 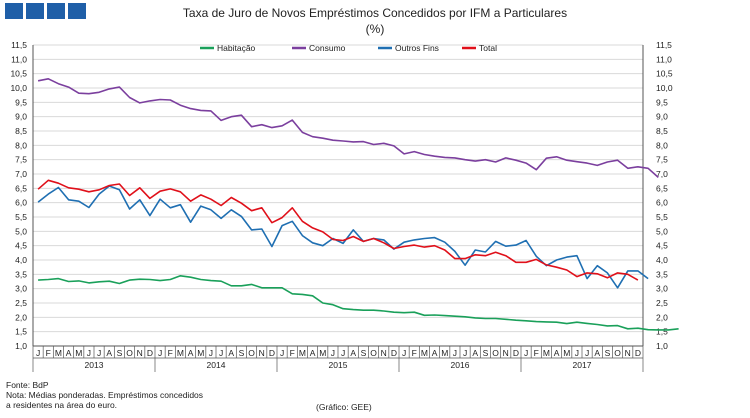 What do you see at coordinates (94, 365) in the screenshot?
I see `x-year-label: 2013` at bounding box center [94, 365].